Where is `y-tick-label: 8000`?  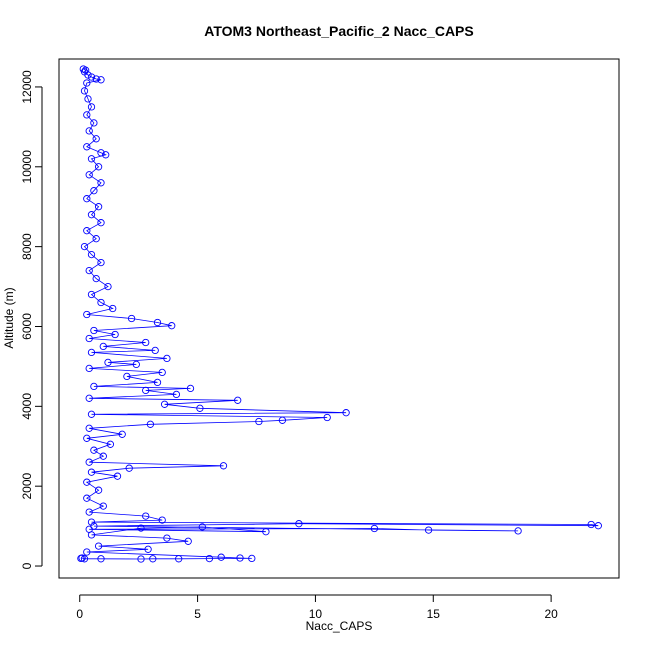
y-tick-label: 8000 is located at coordinates (27, 246).